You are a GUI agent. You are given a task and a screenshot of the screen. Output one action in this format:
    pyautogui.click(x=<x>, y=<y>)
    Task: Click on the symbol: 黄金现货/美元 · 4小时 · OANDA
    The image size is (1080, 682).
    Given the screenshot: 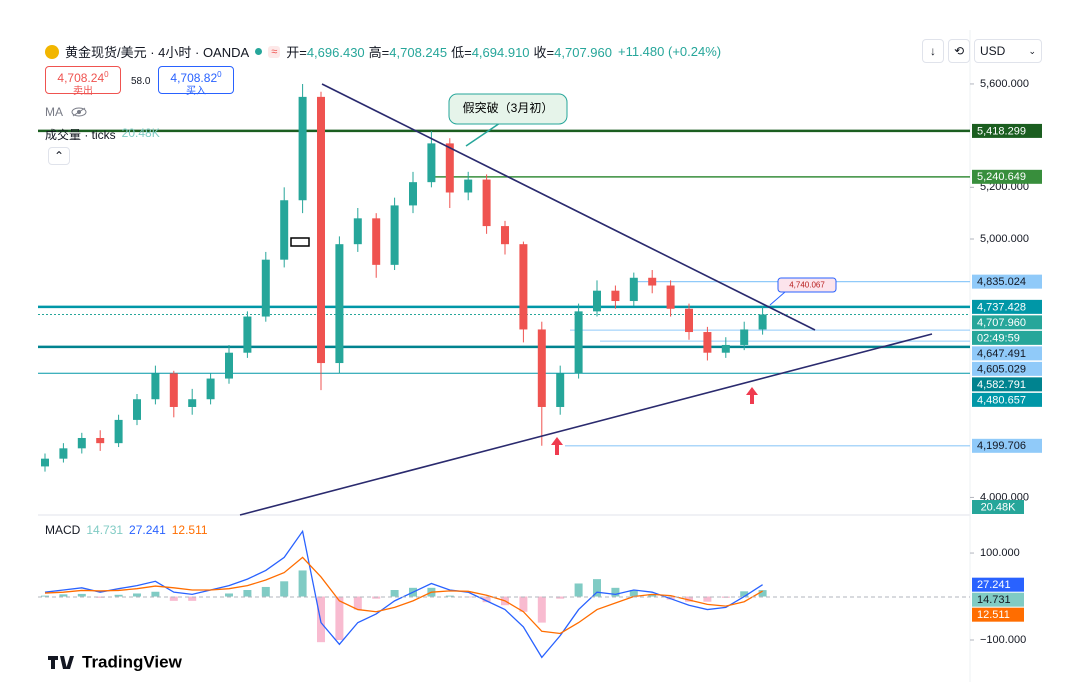 What is the action you would take?
    pyautogui.click(x=157, y=52)
    